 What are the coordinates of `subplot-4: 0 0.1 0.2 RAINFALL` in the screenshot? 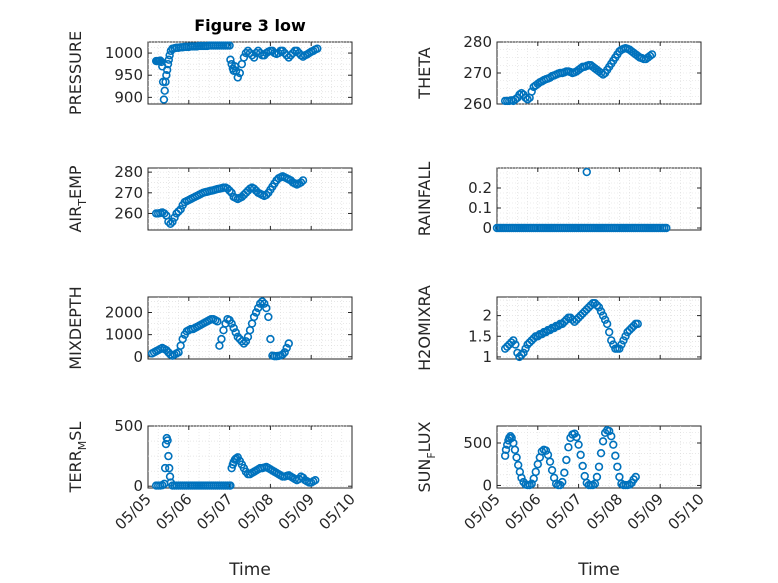 It's located at (558, 199).